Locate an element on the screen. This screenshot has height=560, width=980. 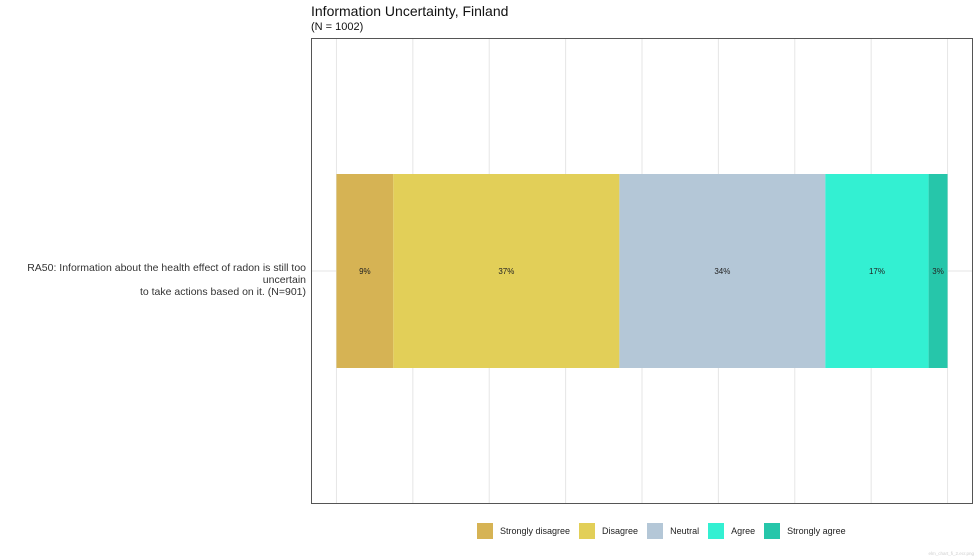
bar-data-label: 17% is located at coordinates (877, 271).